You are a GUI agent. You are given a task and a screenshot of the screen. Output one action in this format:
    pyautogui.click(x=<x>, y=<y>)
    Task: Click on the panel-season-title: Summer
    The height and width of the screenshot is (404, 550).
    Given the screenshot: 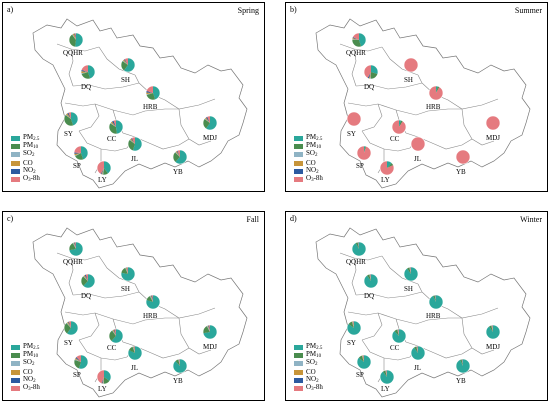 What is the action you would take?
    pyautogui.click(x=528, y=10)
    